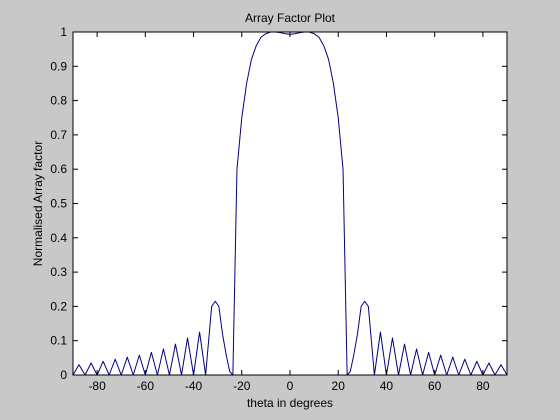 The image size is (560, 420). I want to click on y-tick-label: 0.8, so click(58, 101).